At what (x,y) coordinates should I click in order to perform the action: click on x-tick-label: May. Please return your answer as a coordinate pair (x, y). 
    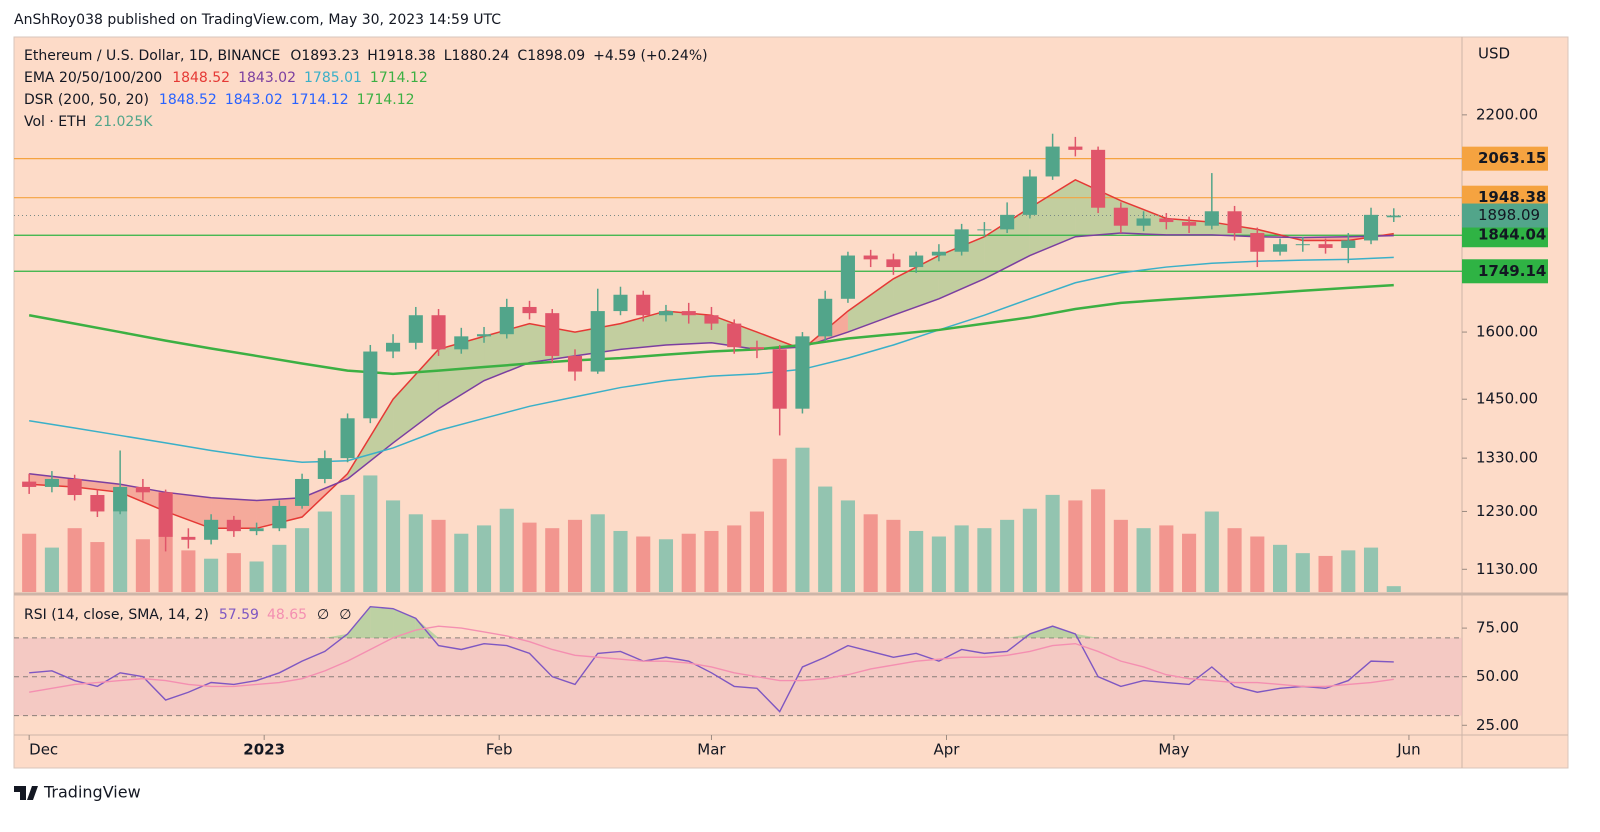
    Looking at the image, I should click on (1173, 750).